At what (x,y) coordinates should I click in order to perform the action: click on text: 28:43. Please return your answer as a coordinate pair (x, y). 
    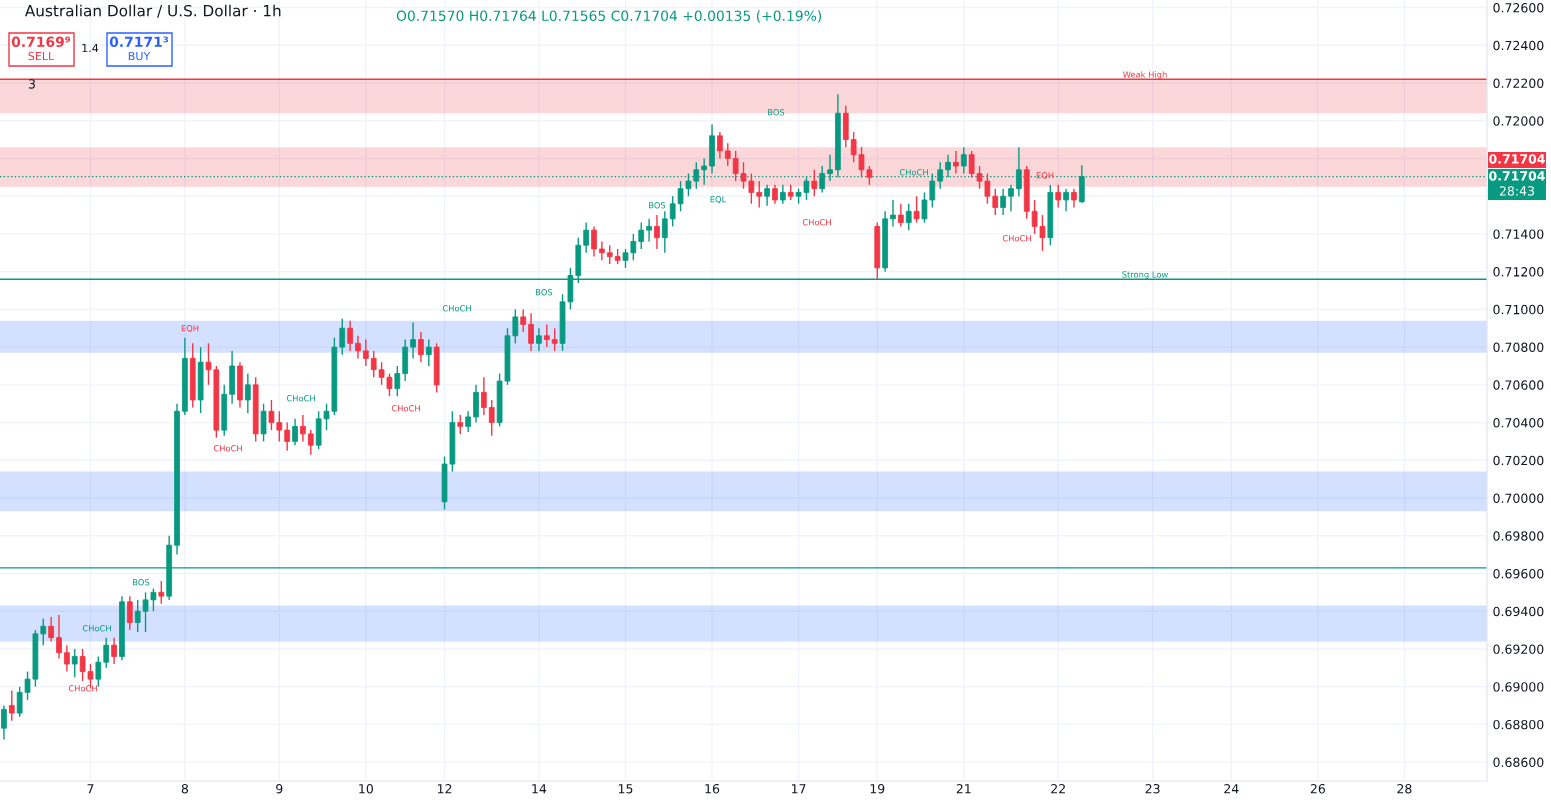
    Looking at the image, I should click on (1517, 191).